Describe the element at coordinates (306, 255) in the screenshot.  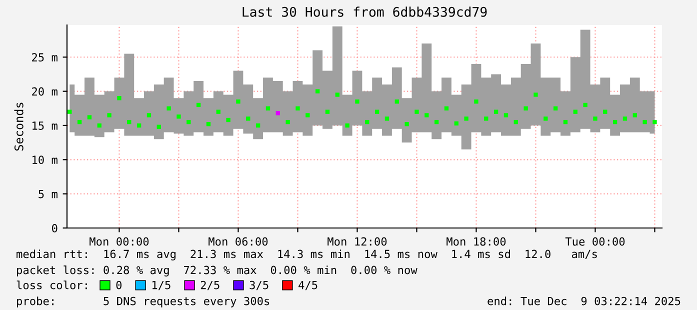
I see `text: median rtt: 16.7 ms avg 21.3 ms max 14.3 ms min 14.5 ms now 1.4 ms sd 12.0 am/s` at that location.